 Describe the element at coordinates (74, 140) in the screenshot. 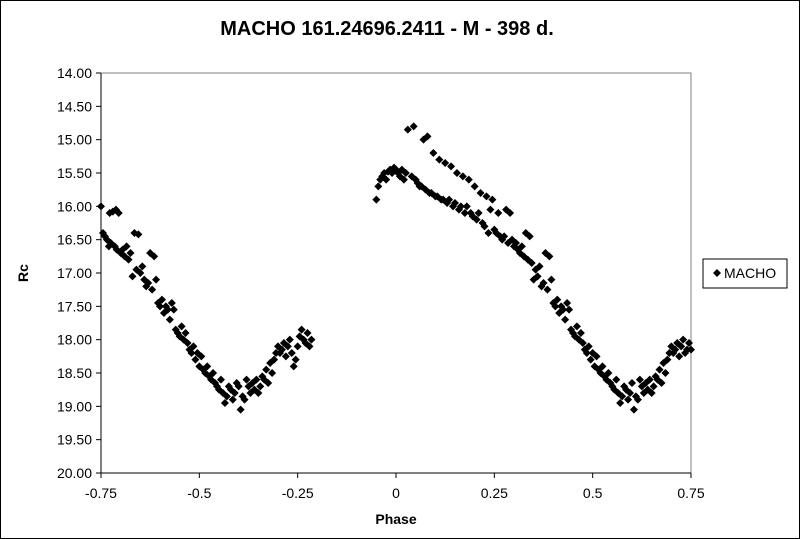

I see `y-tick-label: 15.00` at that location.